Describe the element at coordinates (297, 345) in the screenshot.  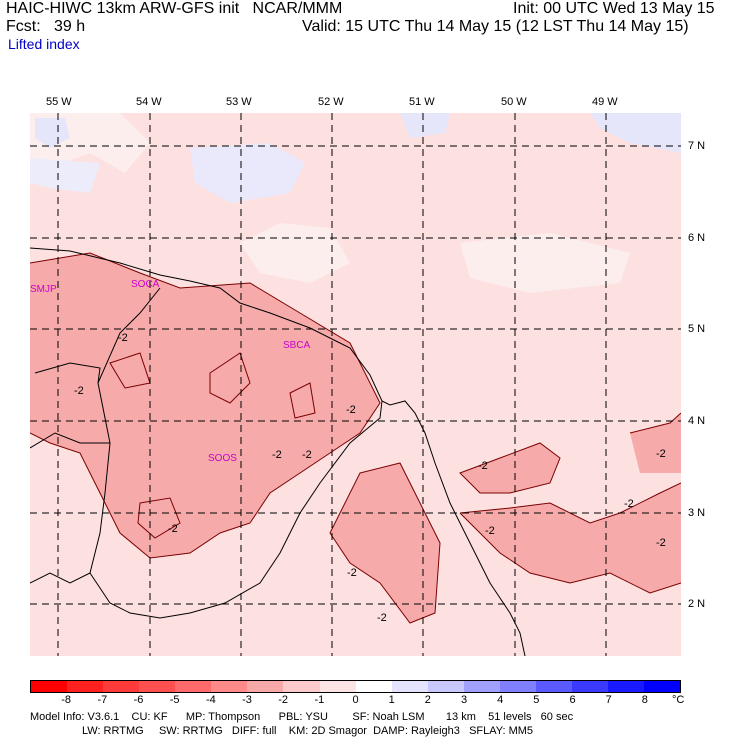
I see `station-label: SBCA` at that location.